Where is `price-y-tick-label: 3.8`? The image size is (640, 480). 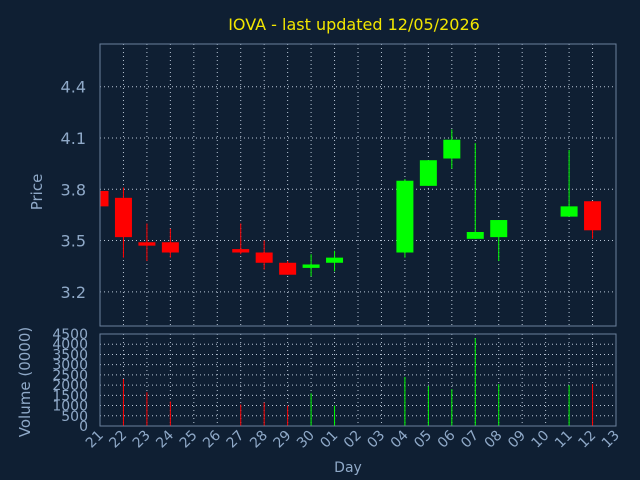
price-y-tick-label: 3.8 is located at coordinates (73, 189).